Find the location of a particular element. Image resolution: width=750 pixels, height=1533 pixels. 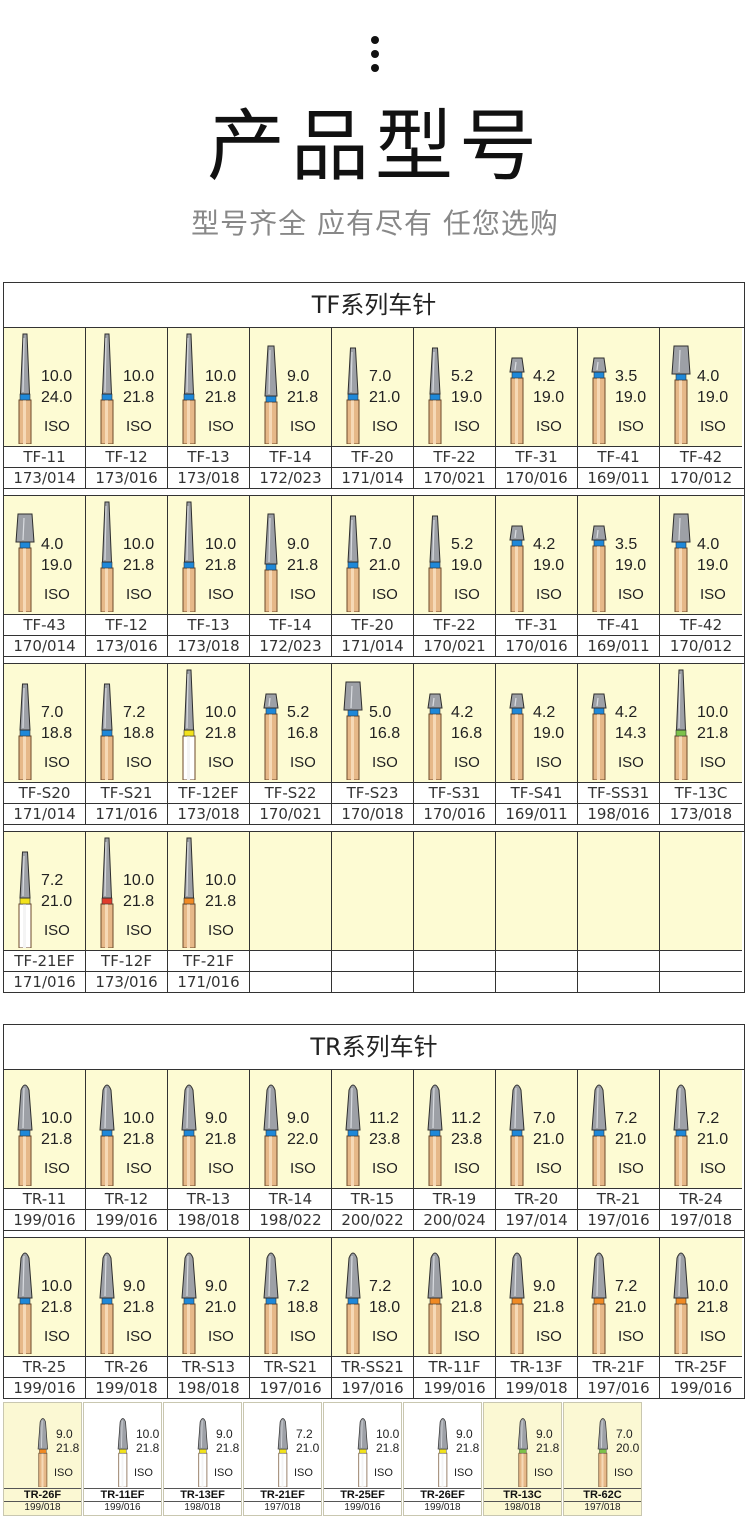

bur-image-area: 7.2 21.0 ISO is located at coordinates (44, 891).